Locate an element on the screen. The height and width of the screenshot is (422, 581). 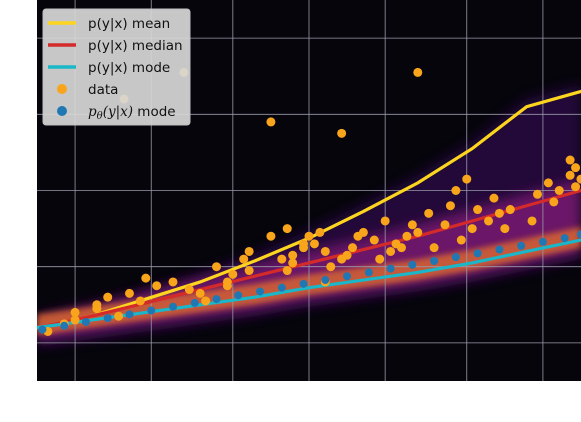
legend-label: data is located at coordinates (103, 90).